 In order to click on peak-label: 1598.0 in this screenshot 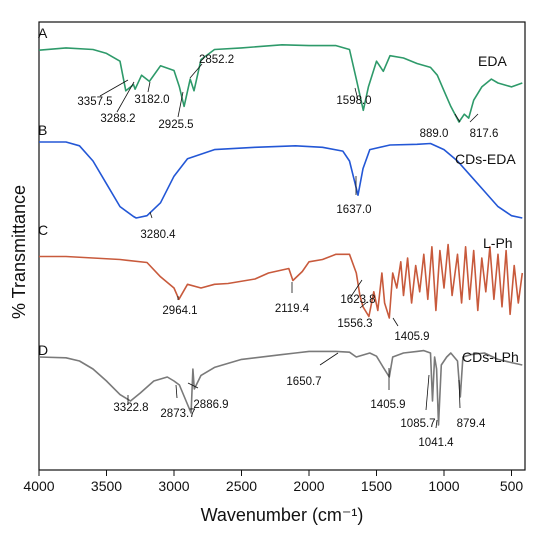, I will do `click(353, 101)`.